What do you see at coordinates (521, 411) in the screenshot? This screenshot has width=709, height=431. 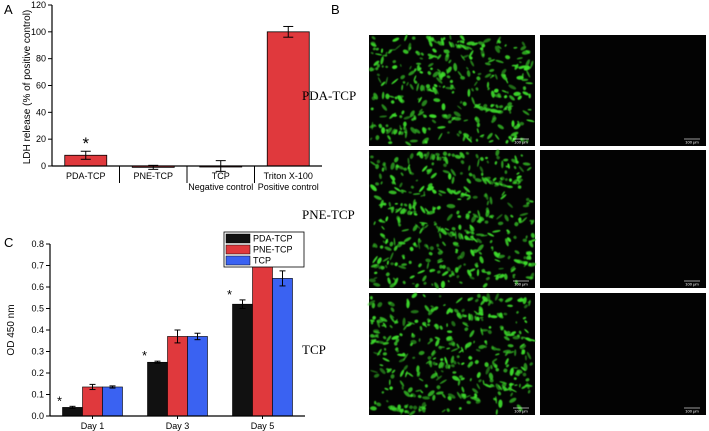 I see `scale-bar-label: 100 μm` at bounding box center [521, 411].